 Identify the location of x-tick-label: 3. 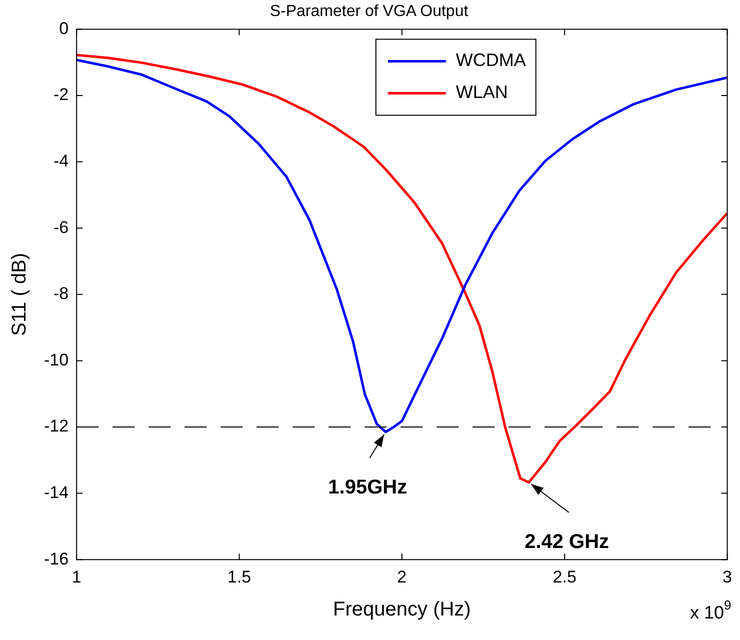
(727, 576).